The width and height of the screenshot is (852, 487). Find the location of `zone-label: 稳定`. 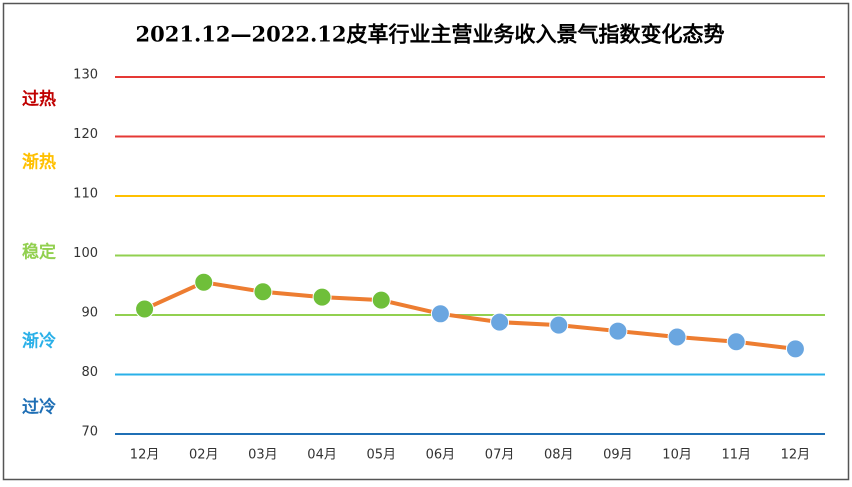

zone-label: 稳定 is located at coordinates (39, 252).